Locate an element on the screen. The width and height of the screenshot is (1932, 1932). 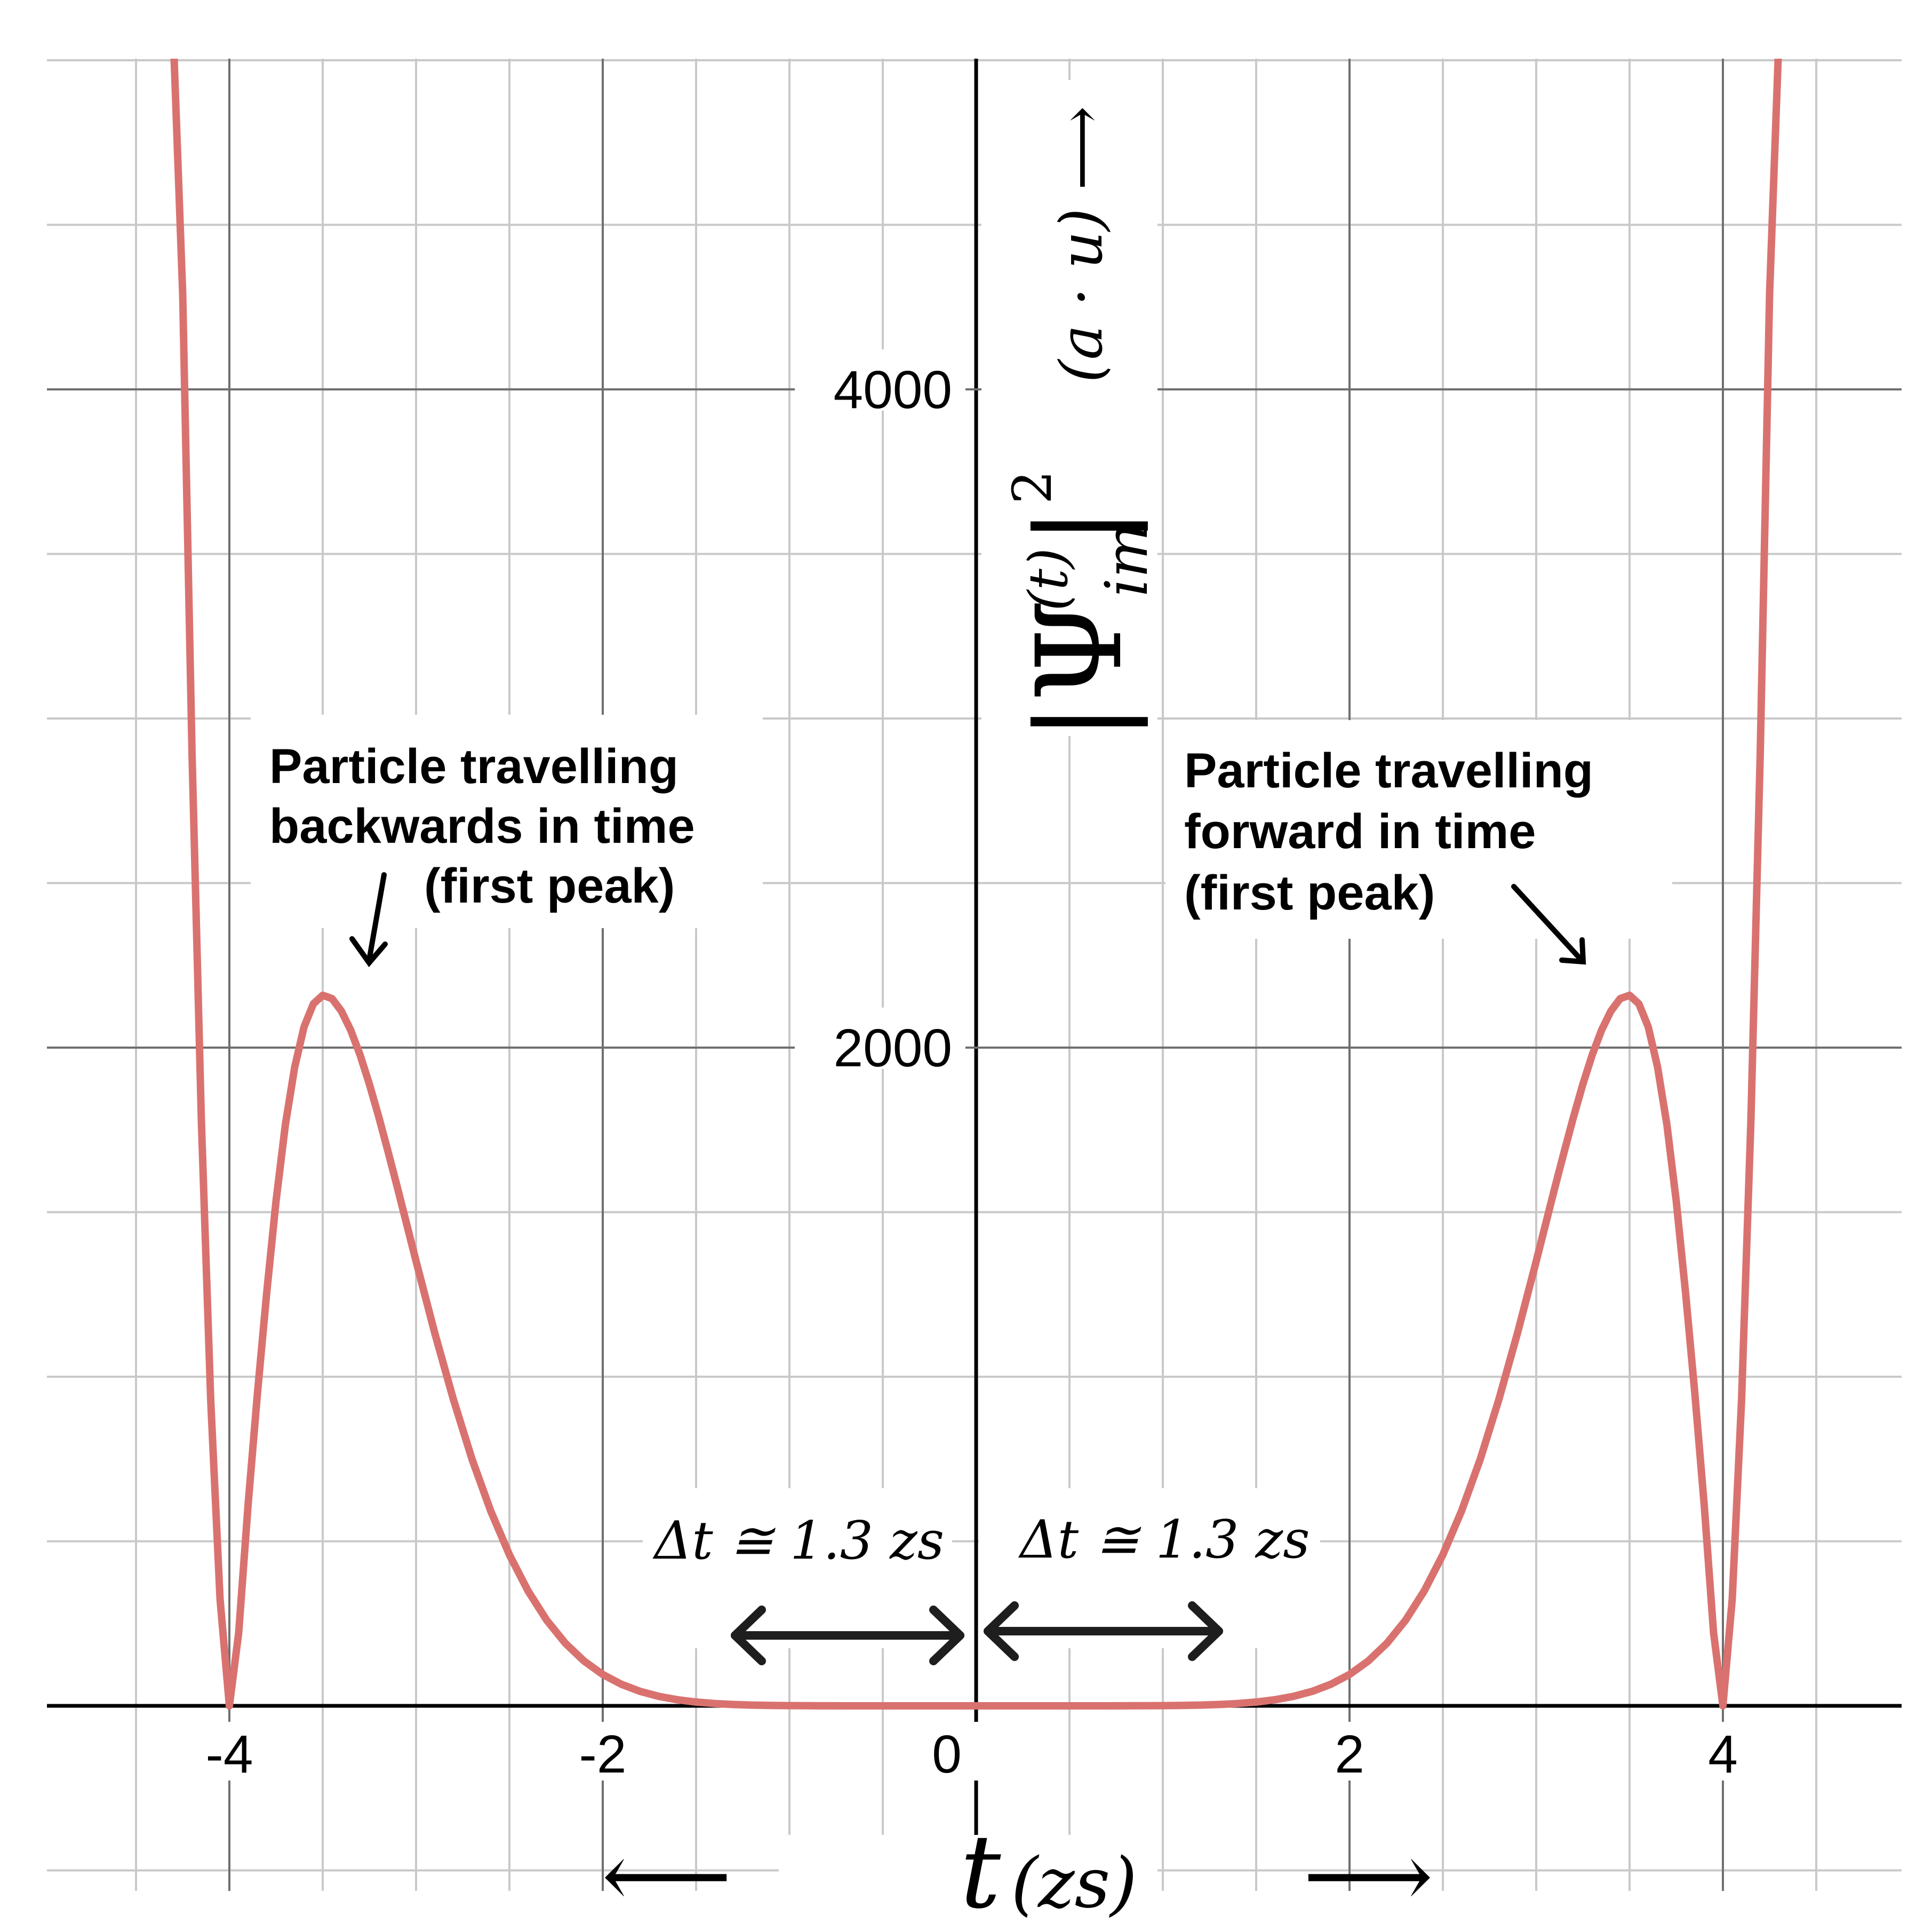
x-axis-label: t (zs) ⟵ ⟶ is located at coordinates (1018, 1872).